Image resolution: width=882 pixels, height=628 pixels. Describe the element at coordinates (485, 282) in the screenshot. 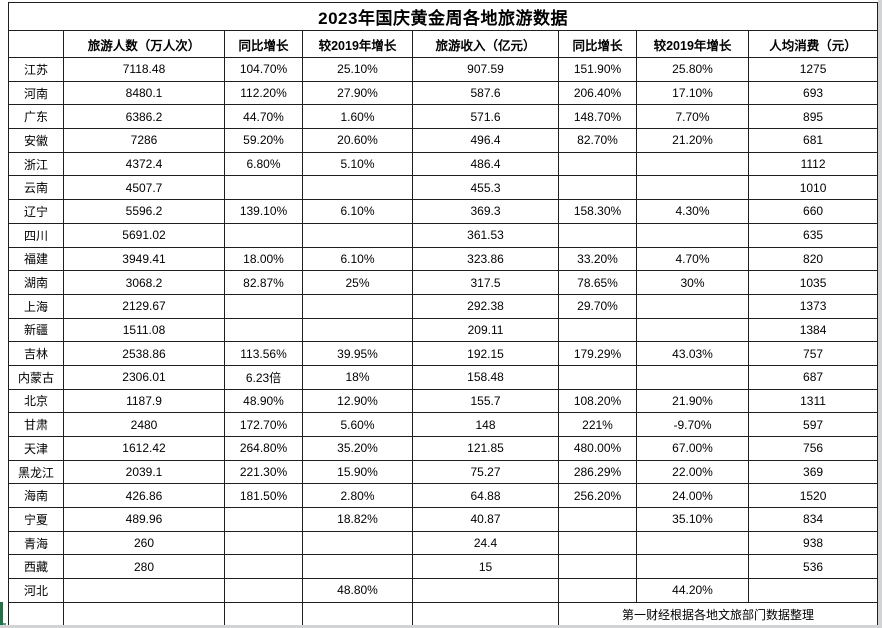

I see `cell-value: 317.5` at that location.